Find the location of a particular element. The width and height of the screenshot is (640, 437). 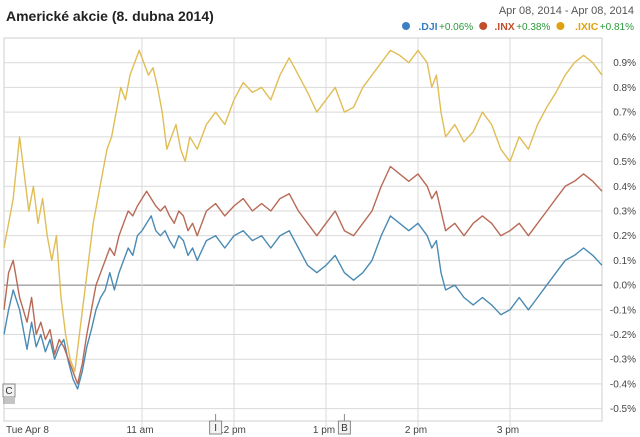

event-marker-label: I is located at coordinates (215, 428).